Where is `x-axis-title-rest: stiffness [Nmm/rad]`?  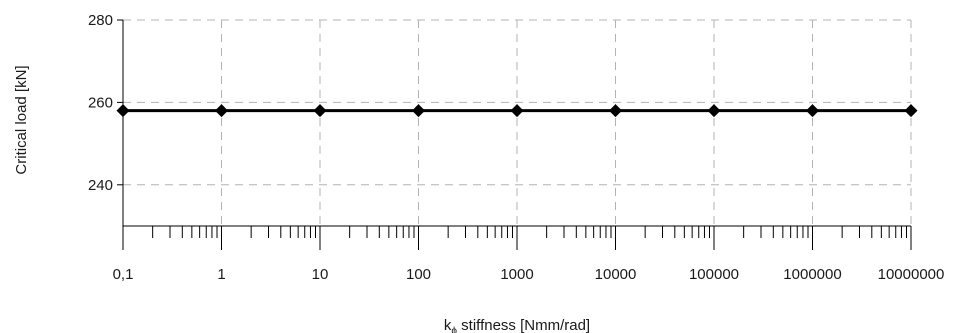 x-axis-title-rest: stiffness [Nmm/rad] is located at coordinates (523, 325).